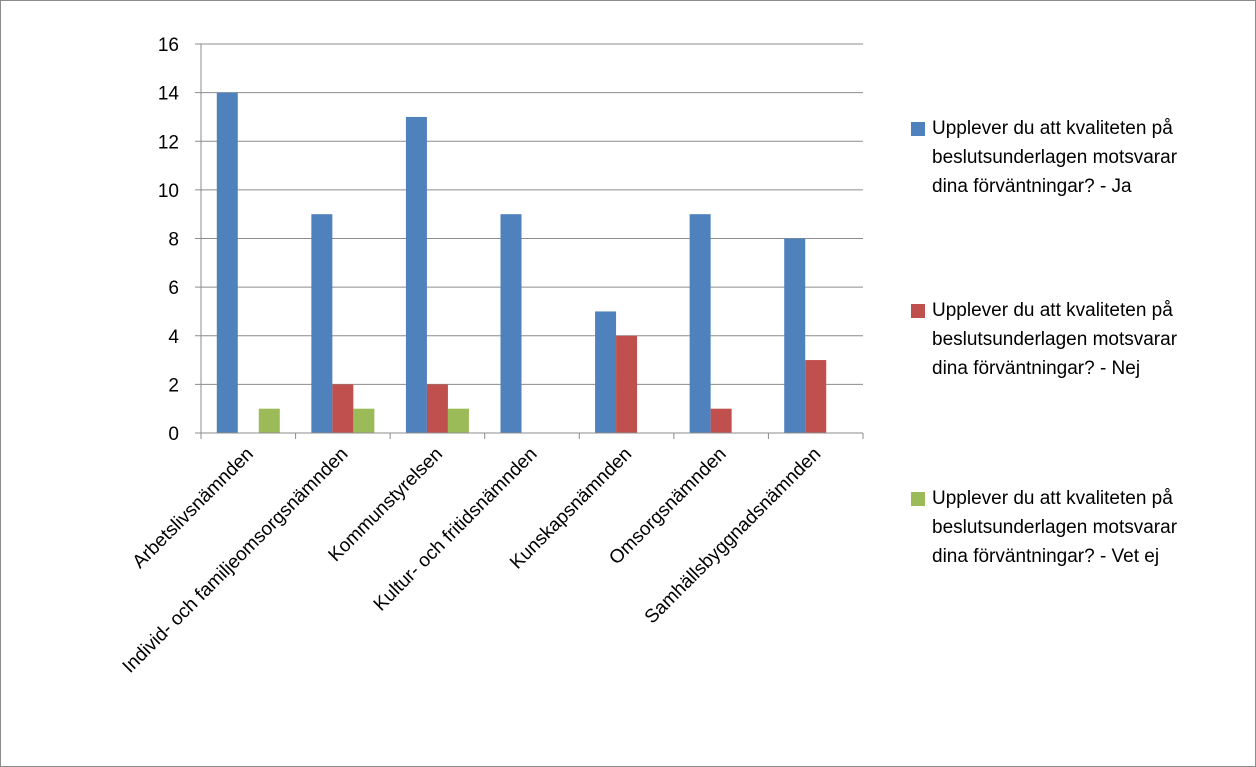  Describe the element at coordinates (1052, 128) in the screenshot. I see `legend-label-1-line-1: Upplever du att kvaliteten på` at that location.